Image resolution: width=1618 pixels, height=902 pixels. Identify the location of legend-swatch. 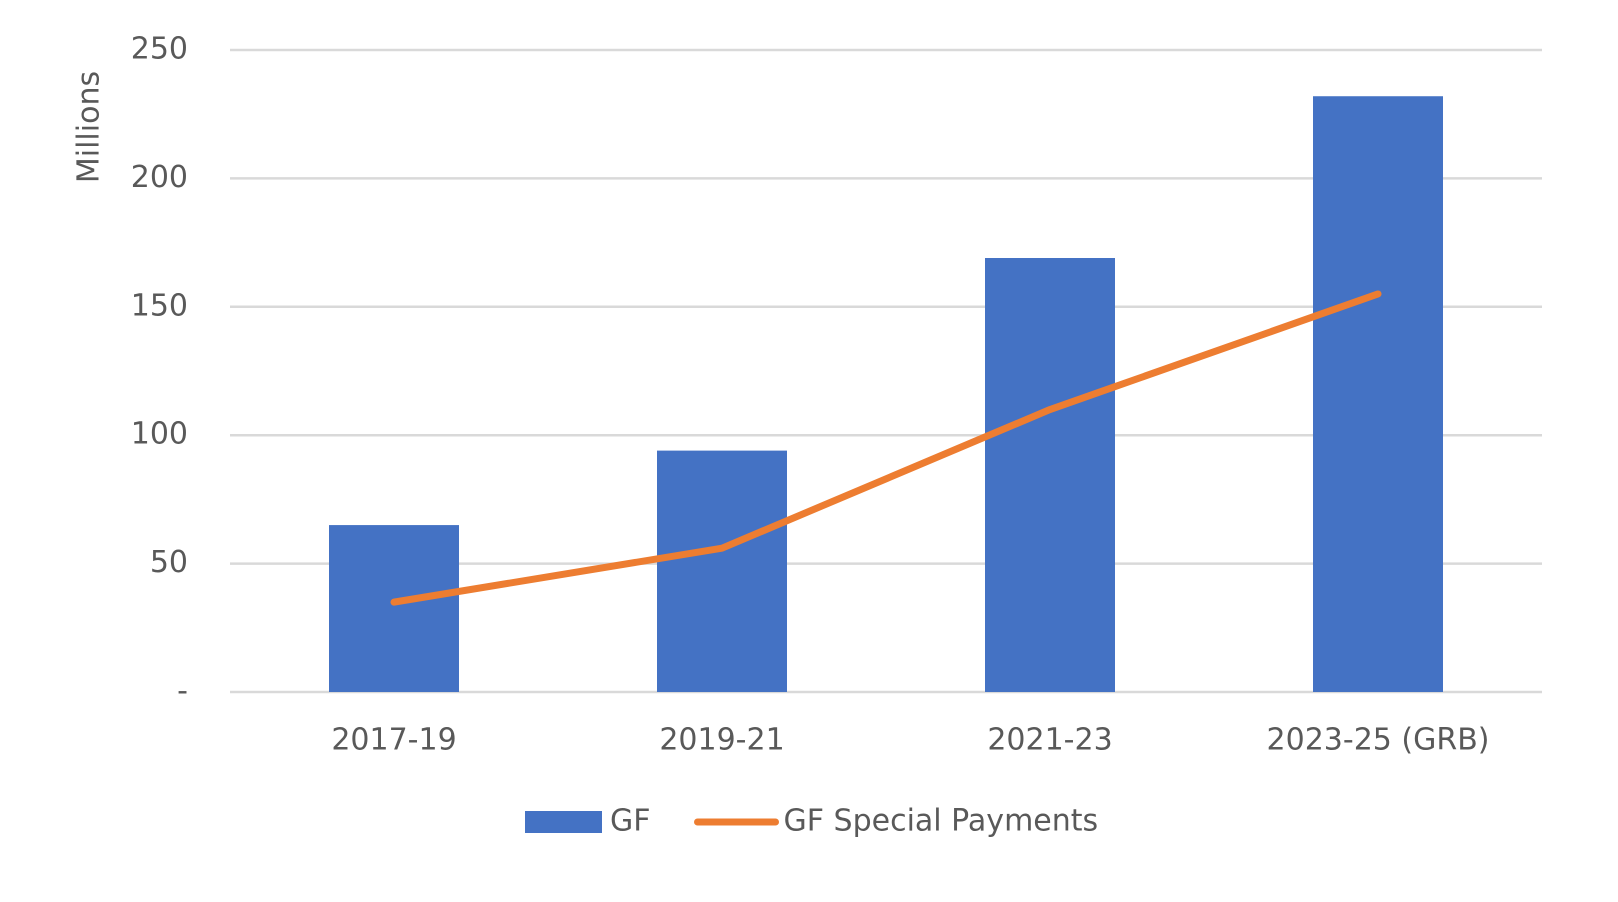
(563, 822).